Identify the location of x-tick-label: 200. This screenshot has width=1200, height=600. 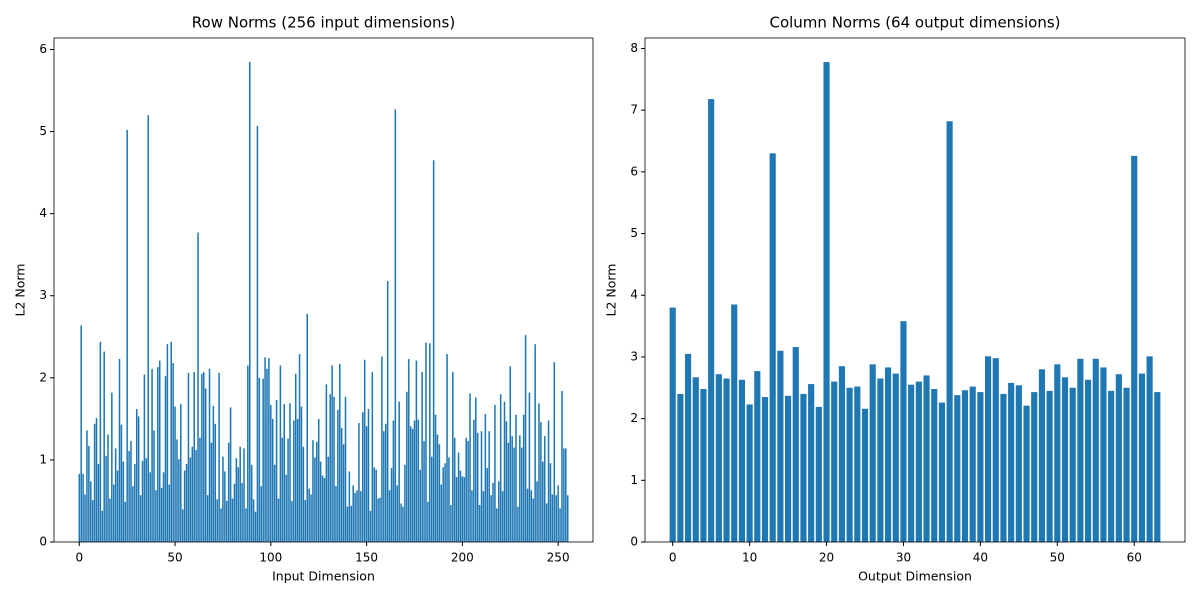
(462, 558).